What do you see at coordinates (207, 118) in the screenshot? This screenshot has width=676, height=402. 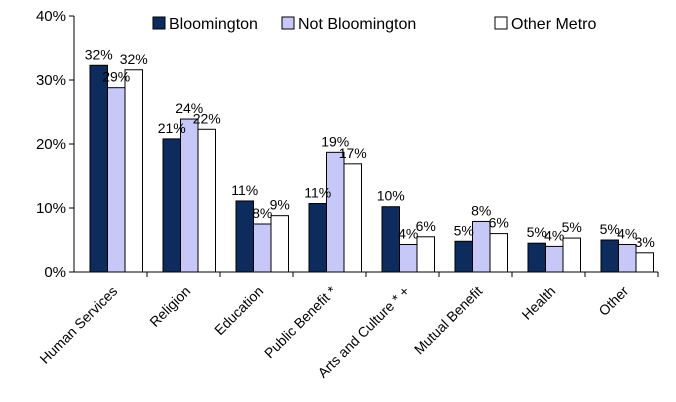 I see `data-label: 22%` at bounding box center [207, 118].